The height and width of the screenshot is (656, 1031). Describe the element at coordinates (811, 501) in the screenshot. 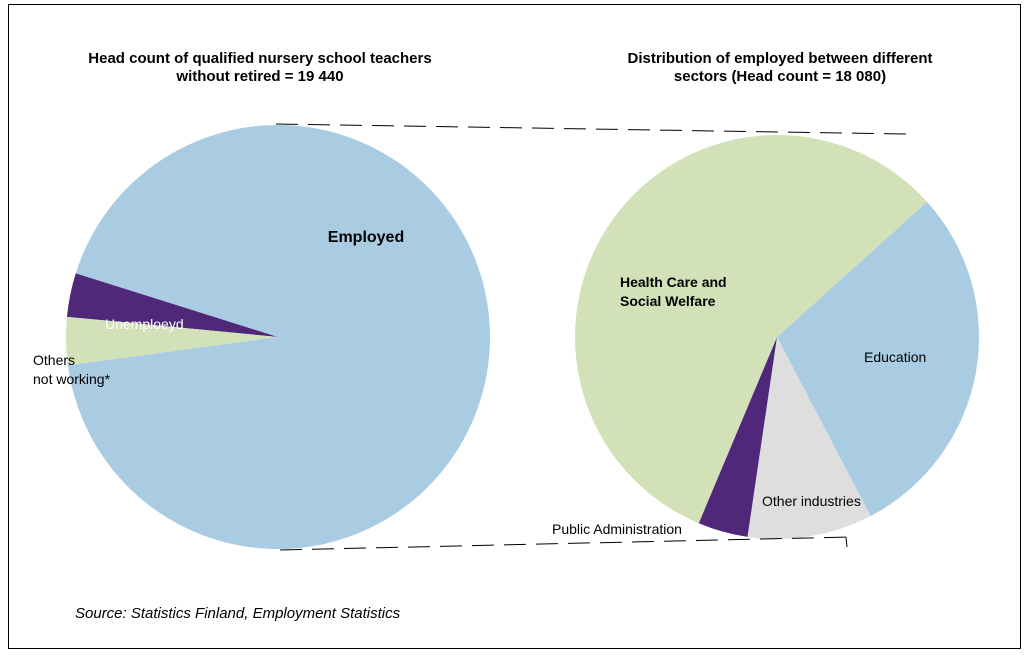

I see `slice-label-other-industries: Other industries` at that location.